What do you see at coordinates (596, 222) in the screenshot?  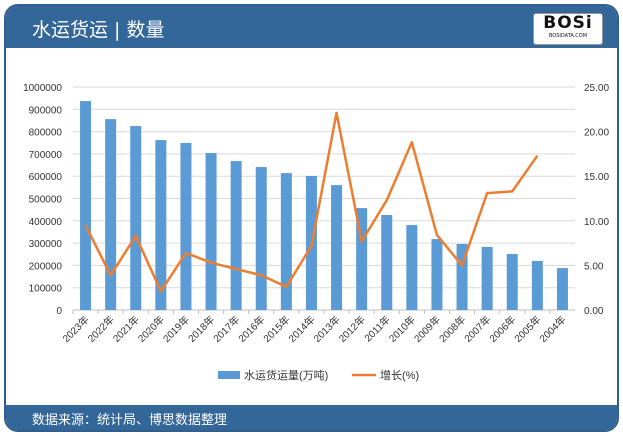 I see `right-tick-label: 10.00` at bounding box center [596, 222].